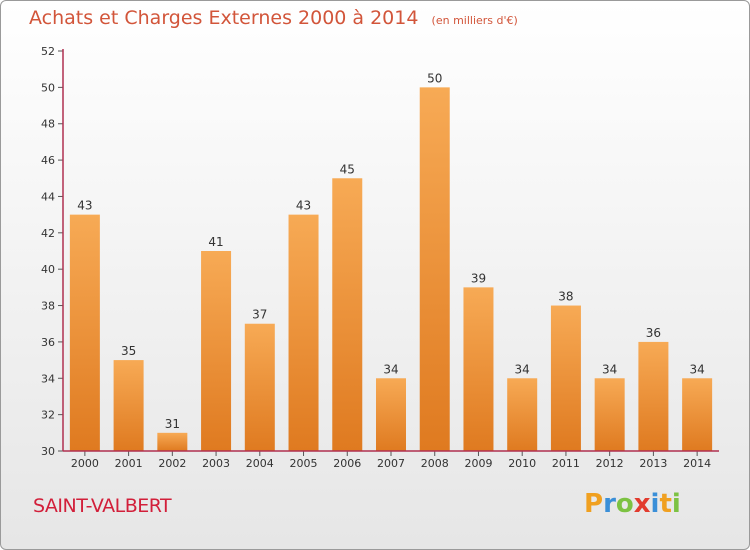 The height and width of the screenshot is (550, 750). Describe the element at coordinates (474, 20) in the screenshot. I see `chart-unit: (en milliers d'€)` at that location.